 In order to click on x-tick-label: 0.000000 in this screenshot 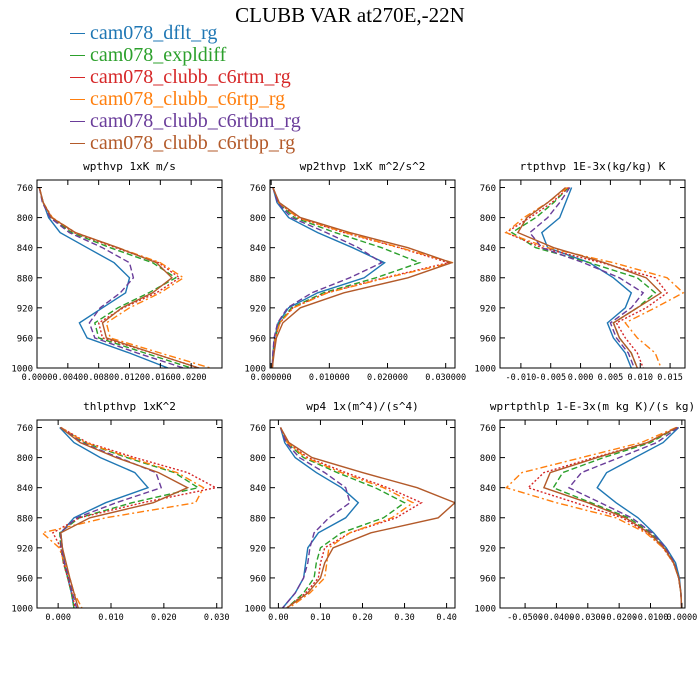, I will do `click(271, 378)`.